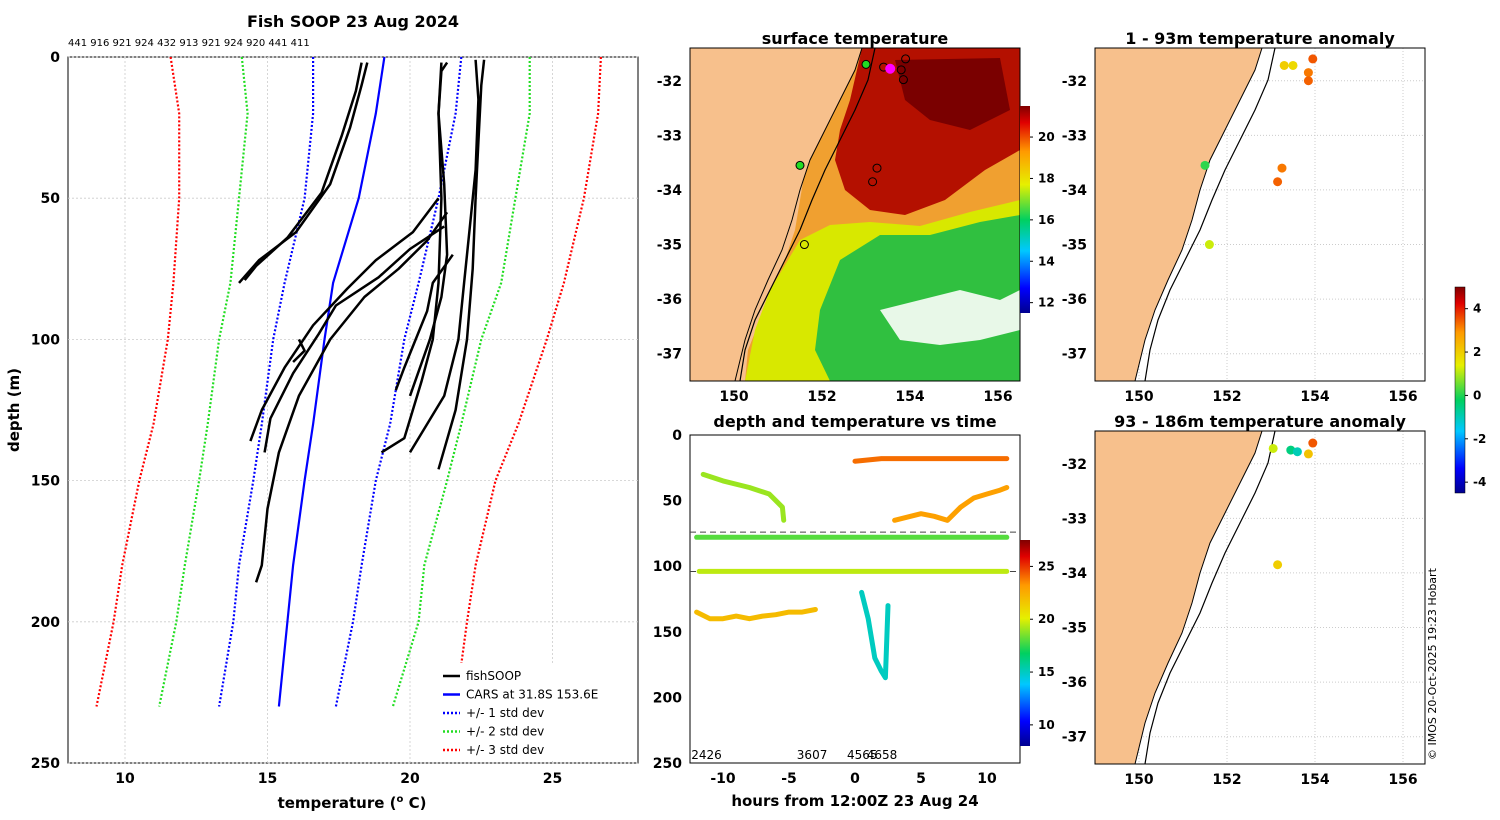 The width and height of the screenshot is (1500, 820). Describe the element at coordinates (723, 779) in the screenshot. I see `timeseries-xtick-label: -10` at that location.